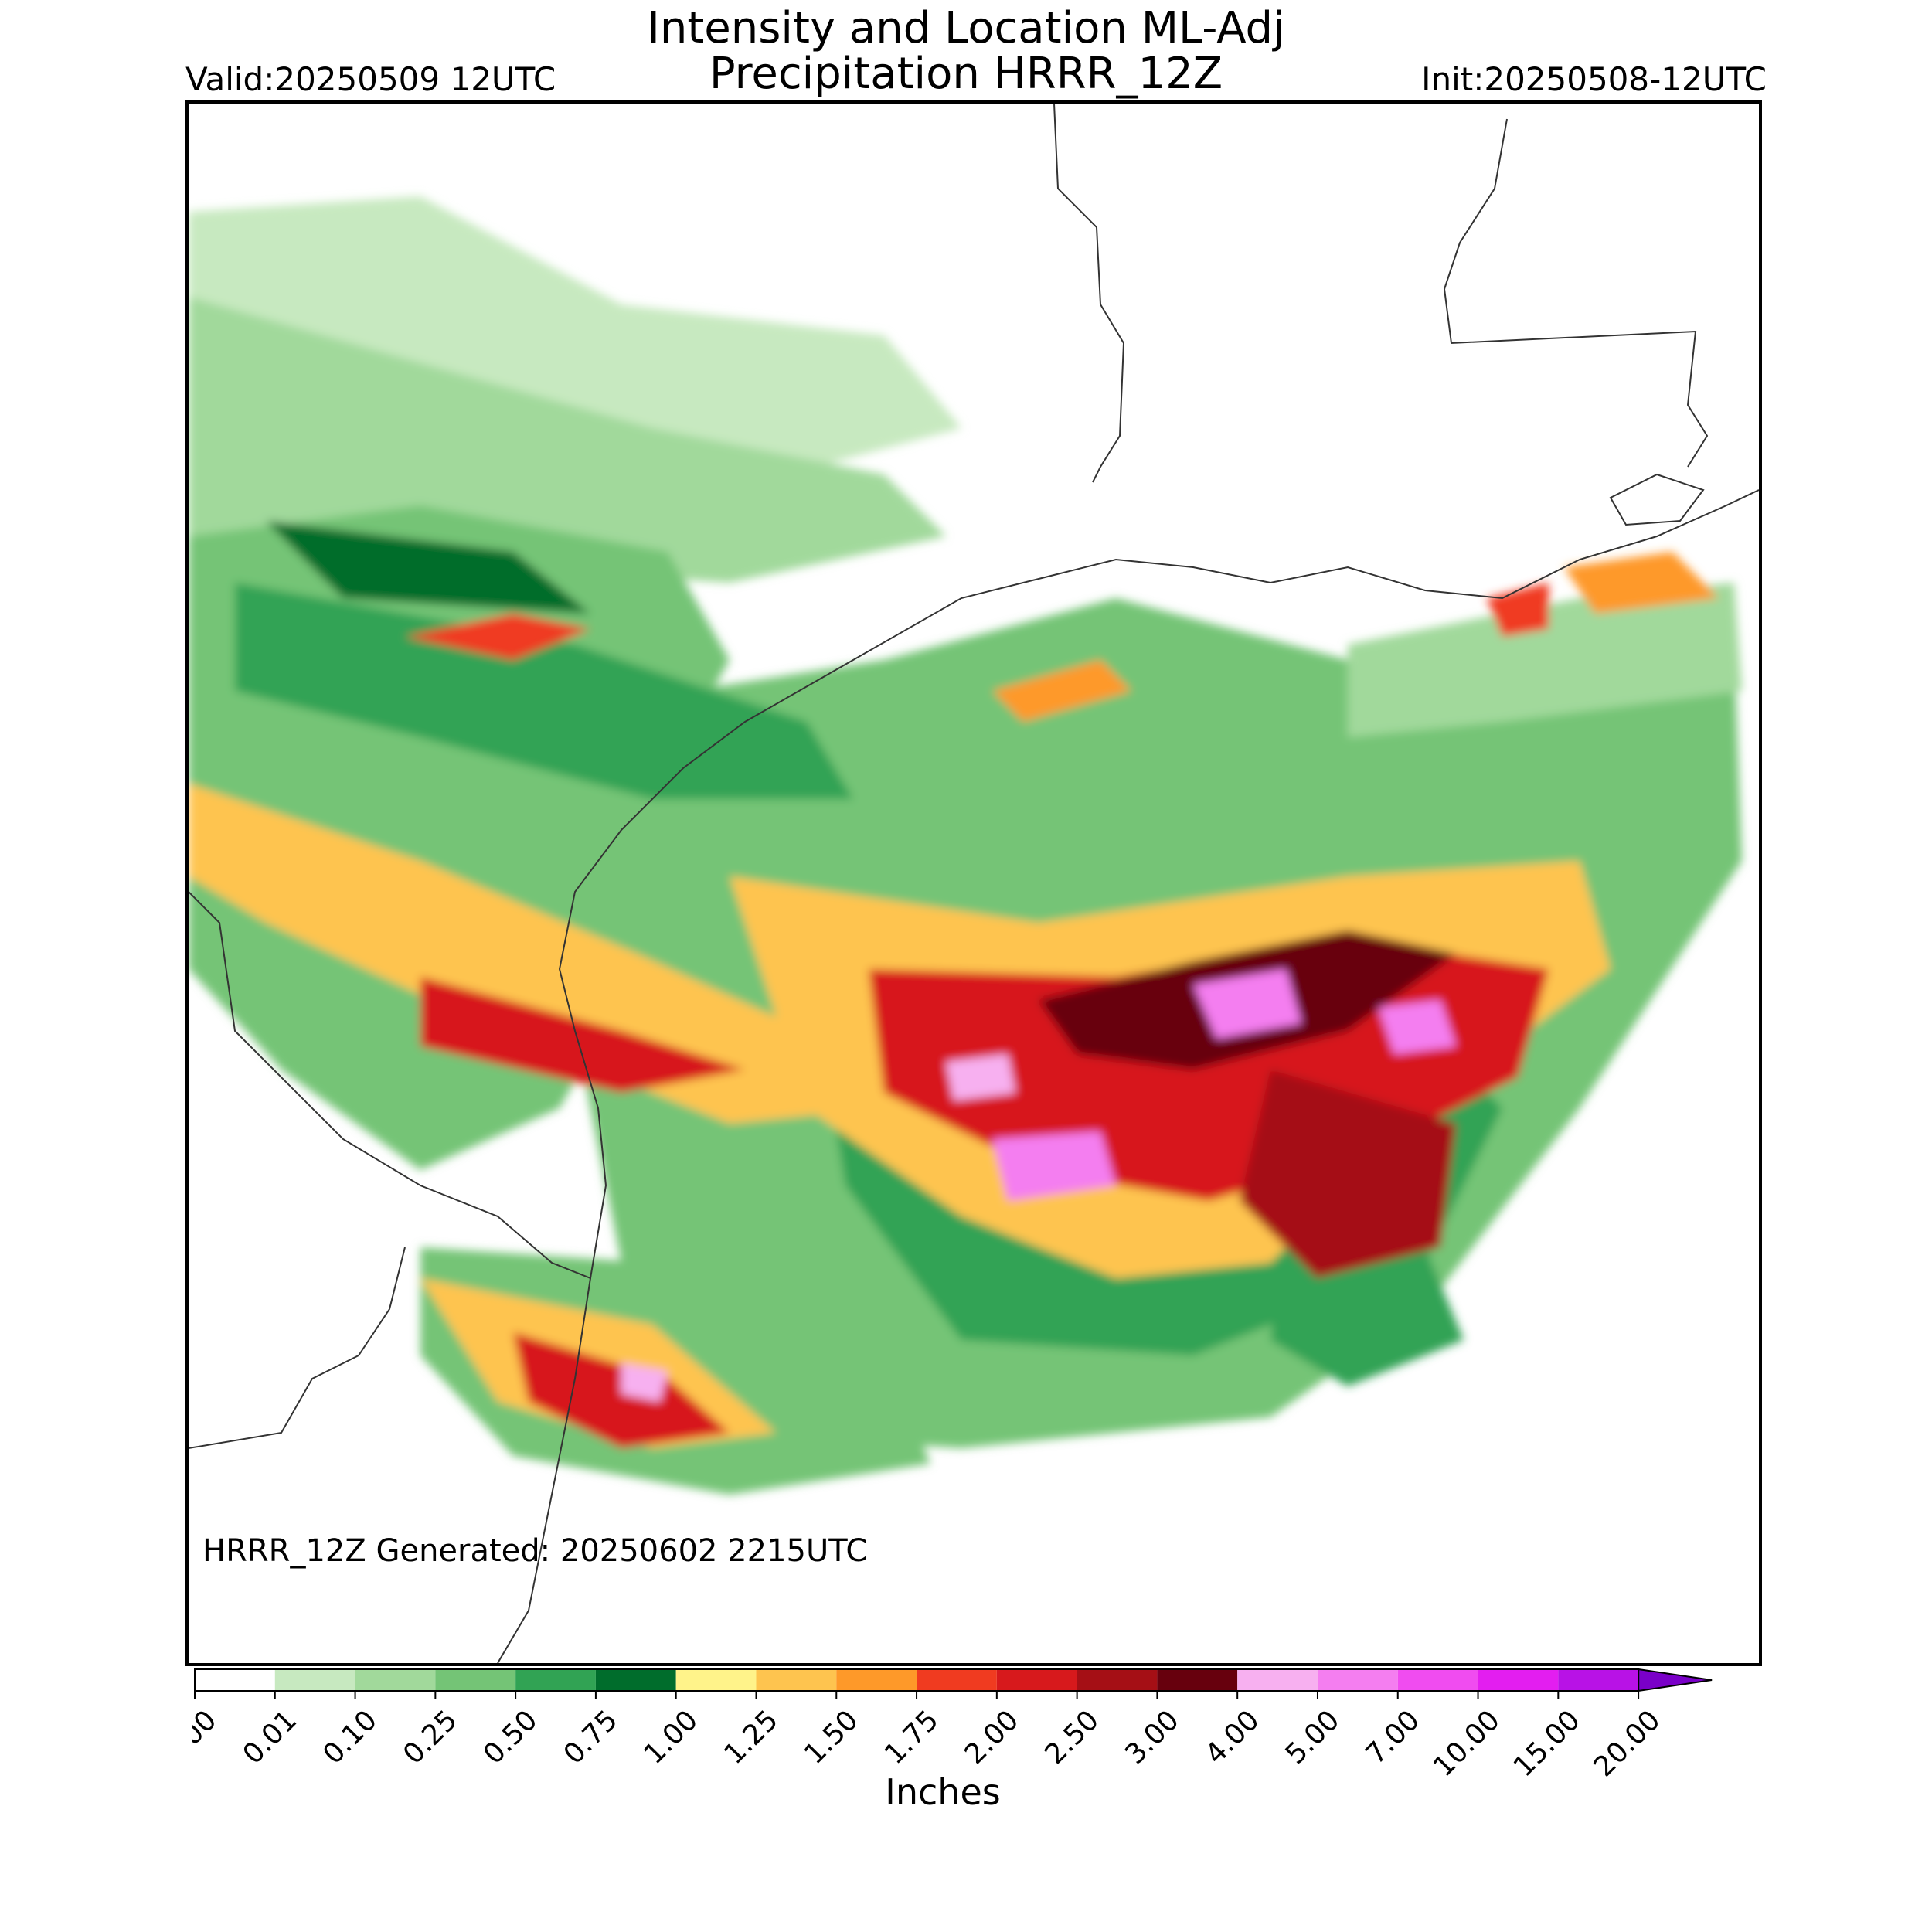 This screenshot has width=1932, height=1932. What do you see at coordinates (544, 1470) in the screenshot?
I see `coastline-south` at bounding box center [544, 1470].